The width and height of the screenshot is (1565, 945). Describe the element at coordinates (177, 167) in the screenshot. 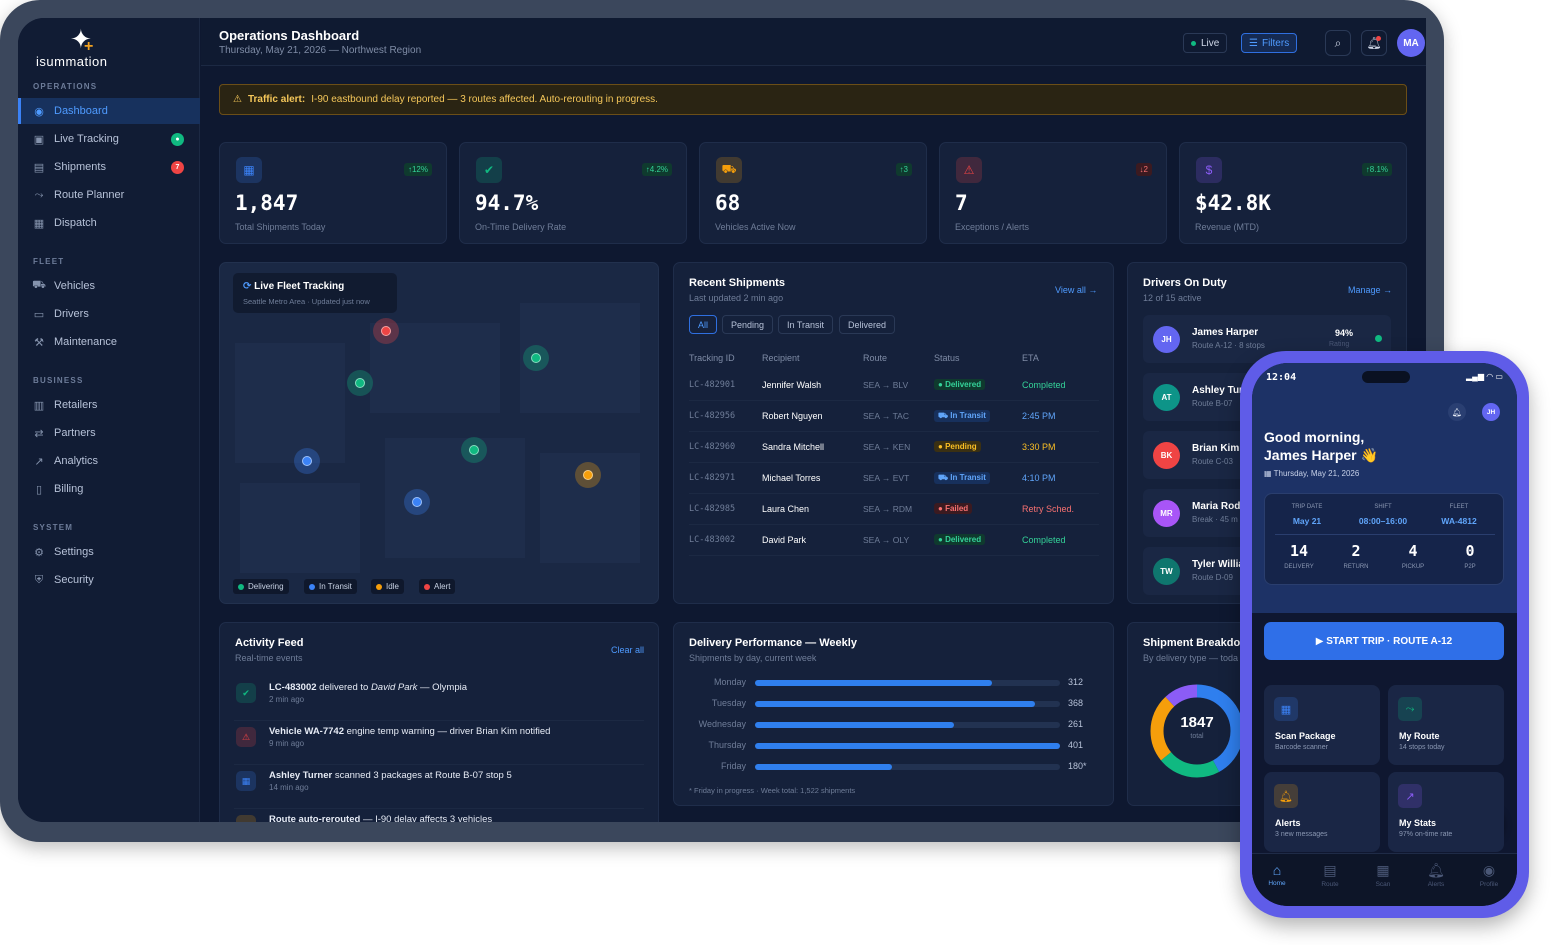

I see `shipments-badge: 7` at that location.